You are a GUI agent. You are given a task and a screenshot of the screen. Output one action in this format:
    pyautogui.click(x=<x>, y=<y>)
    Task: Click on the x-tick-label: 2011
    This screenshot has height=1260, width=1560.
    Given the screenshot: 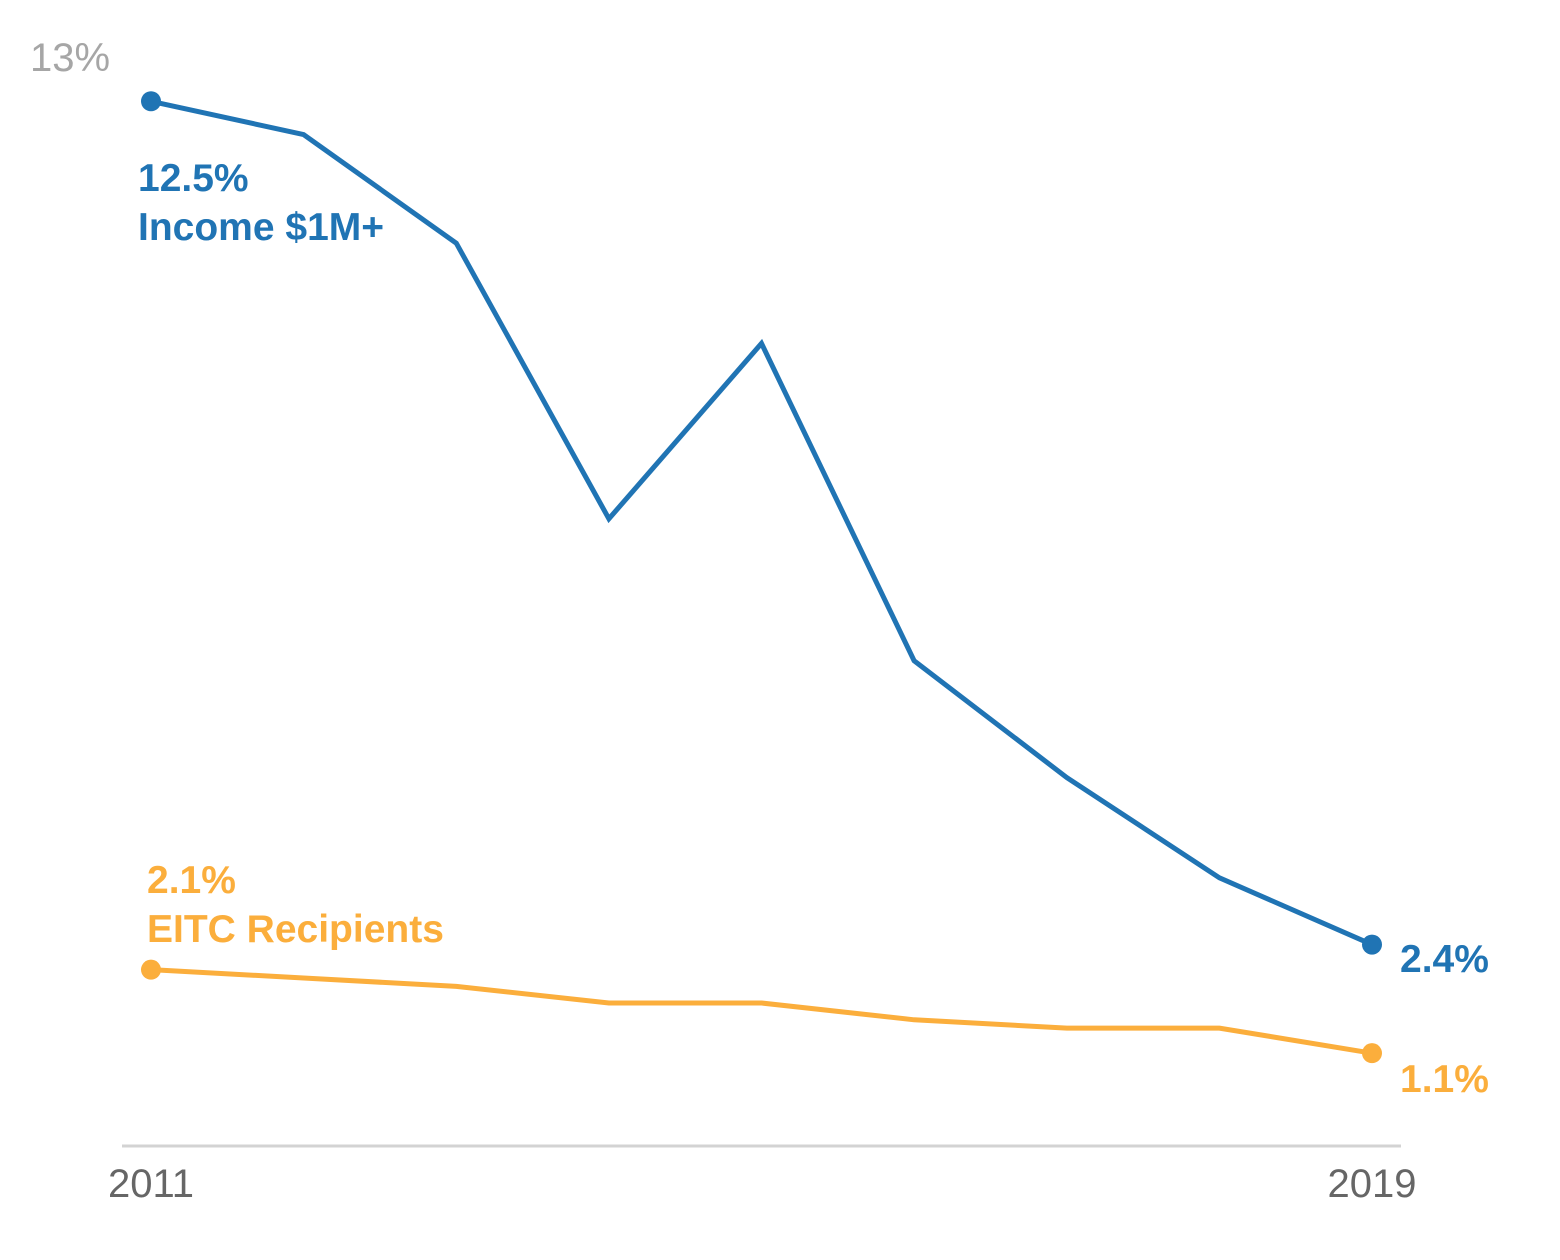 What is the action you would take?
    pyautogui.click(x=151, y=1184)
    